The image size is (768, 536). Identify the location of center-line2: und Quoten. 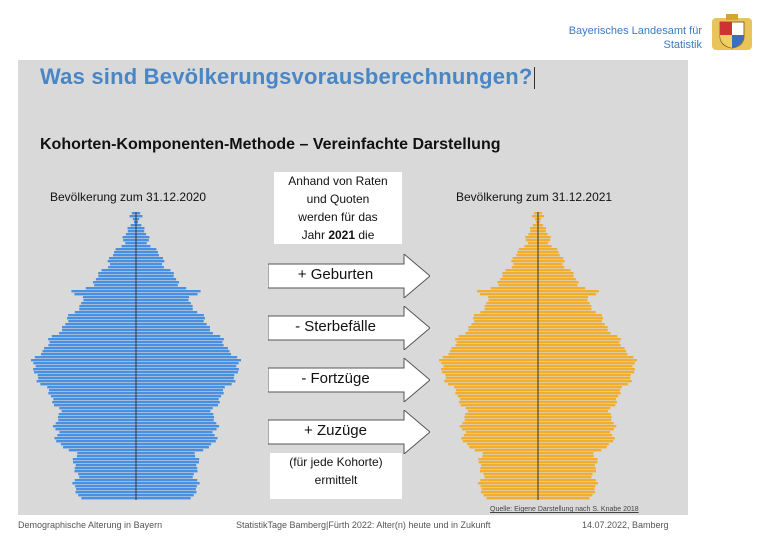
(338, 199).